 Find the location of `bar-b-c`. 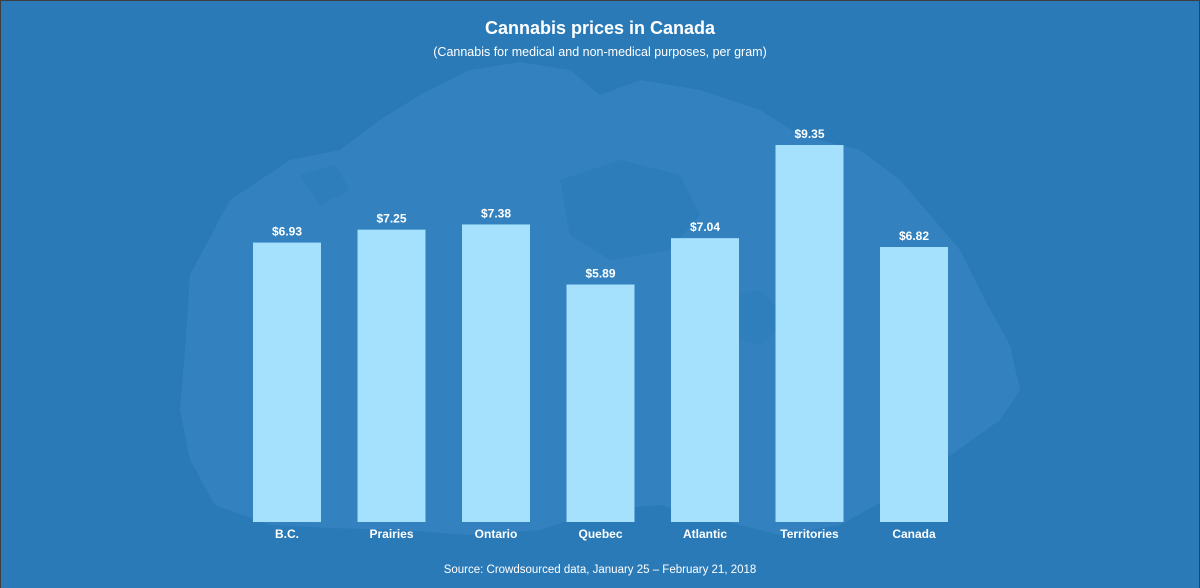

bar-b-c is located at coordinates (287, 382).